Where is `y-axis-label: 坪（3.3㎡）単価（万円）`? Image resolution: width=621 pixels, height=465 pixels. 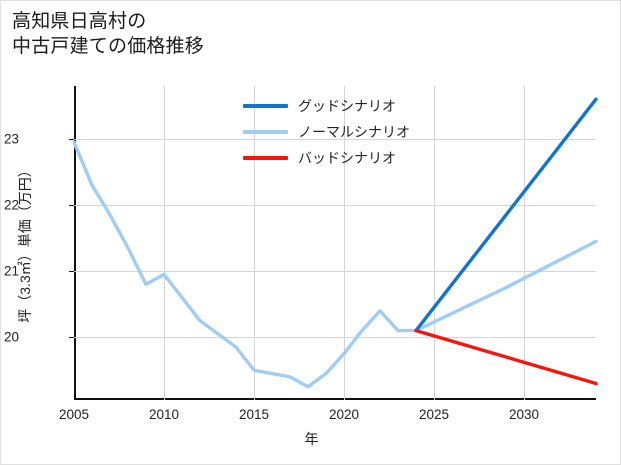
y-axis-label: 坪（3.3㎡）単価（万円） is located at coordinates (25, 243).